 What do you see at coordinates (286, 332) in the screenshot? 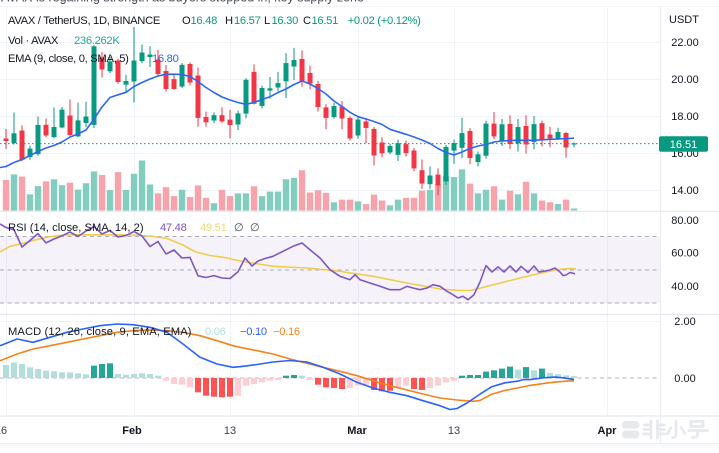
I see `svg-text: −0.16` at bounding box center [286, 332].